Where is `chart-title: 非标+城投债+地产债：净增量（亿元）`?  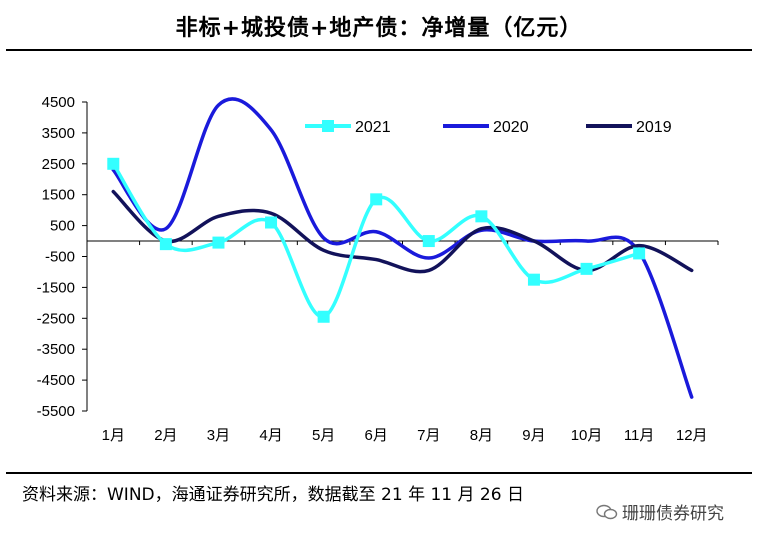 chart-title: 非标+城投债+地产债：净增量（亿元） is located at coordinates (379, 28).